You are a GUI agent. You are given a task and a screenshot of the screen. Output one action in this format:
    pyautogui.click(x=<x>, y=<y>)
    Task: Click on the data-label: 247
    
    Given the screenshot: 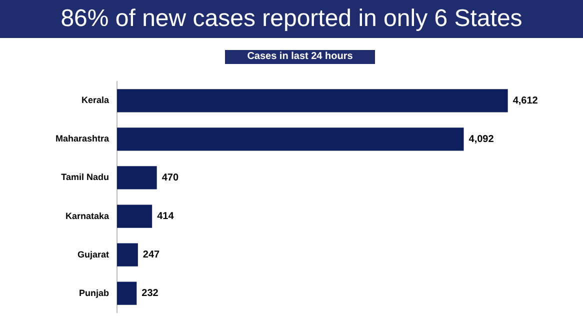 What is the action you would take?
    pyautogui.click(x=151, y=255)
    